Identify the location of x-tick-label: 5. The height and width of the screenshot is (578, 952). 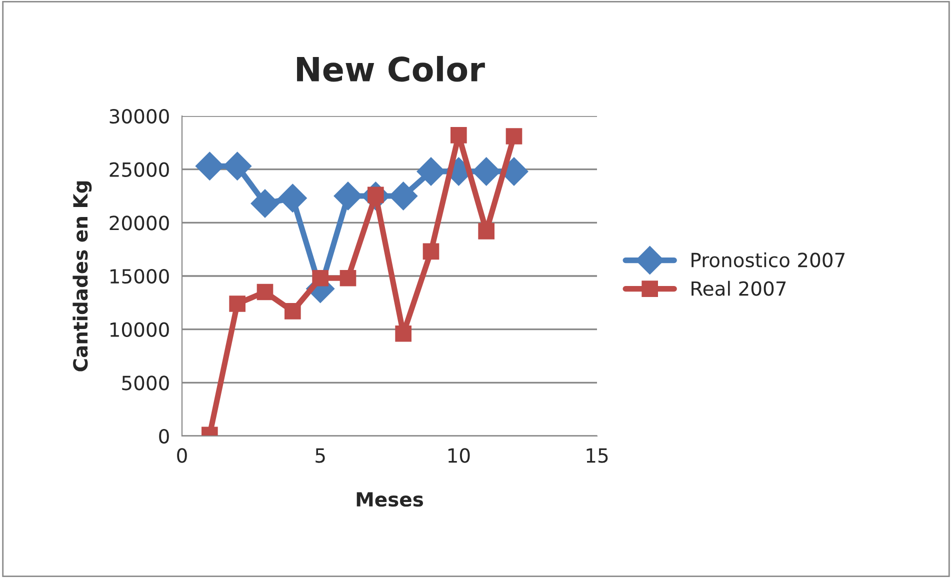
(320, 455).